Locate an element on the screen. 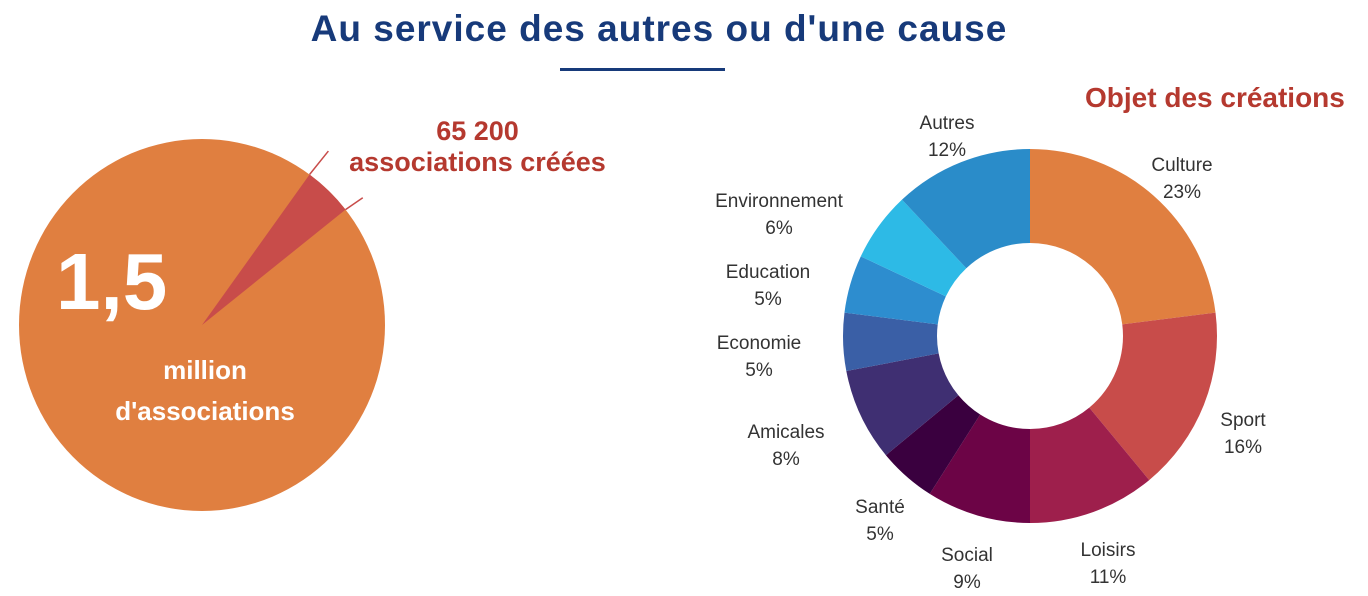 Image resolution: width=1368 pixels, height=596 pixels. slice-label-name: Loisirs is located at coordinates (1108, 550).